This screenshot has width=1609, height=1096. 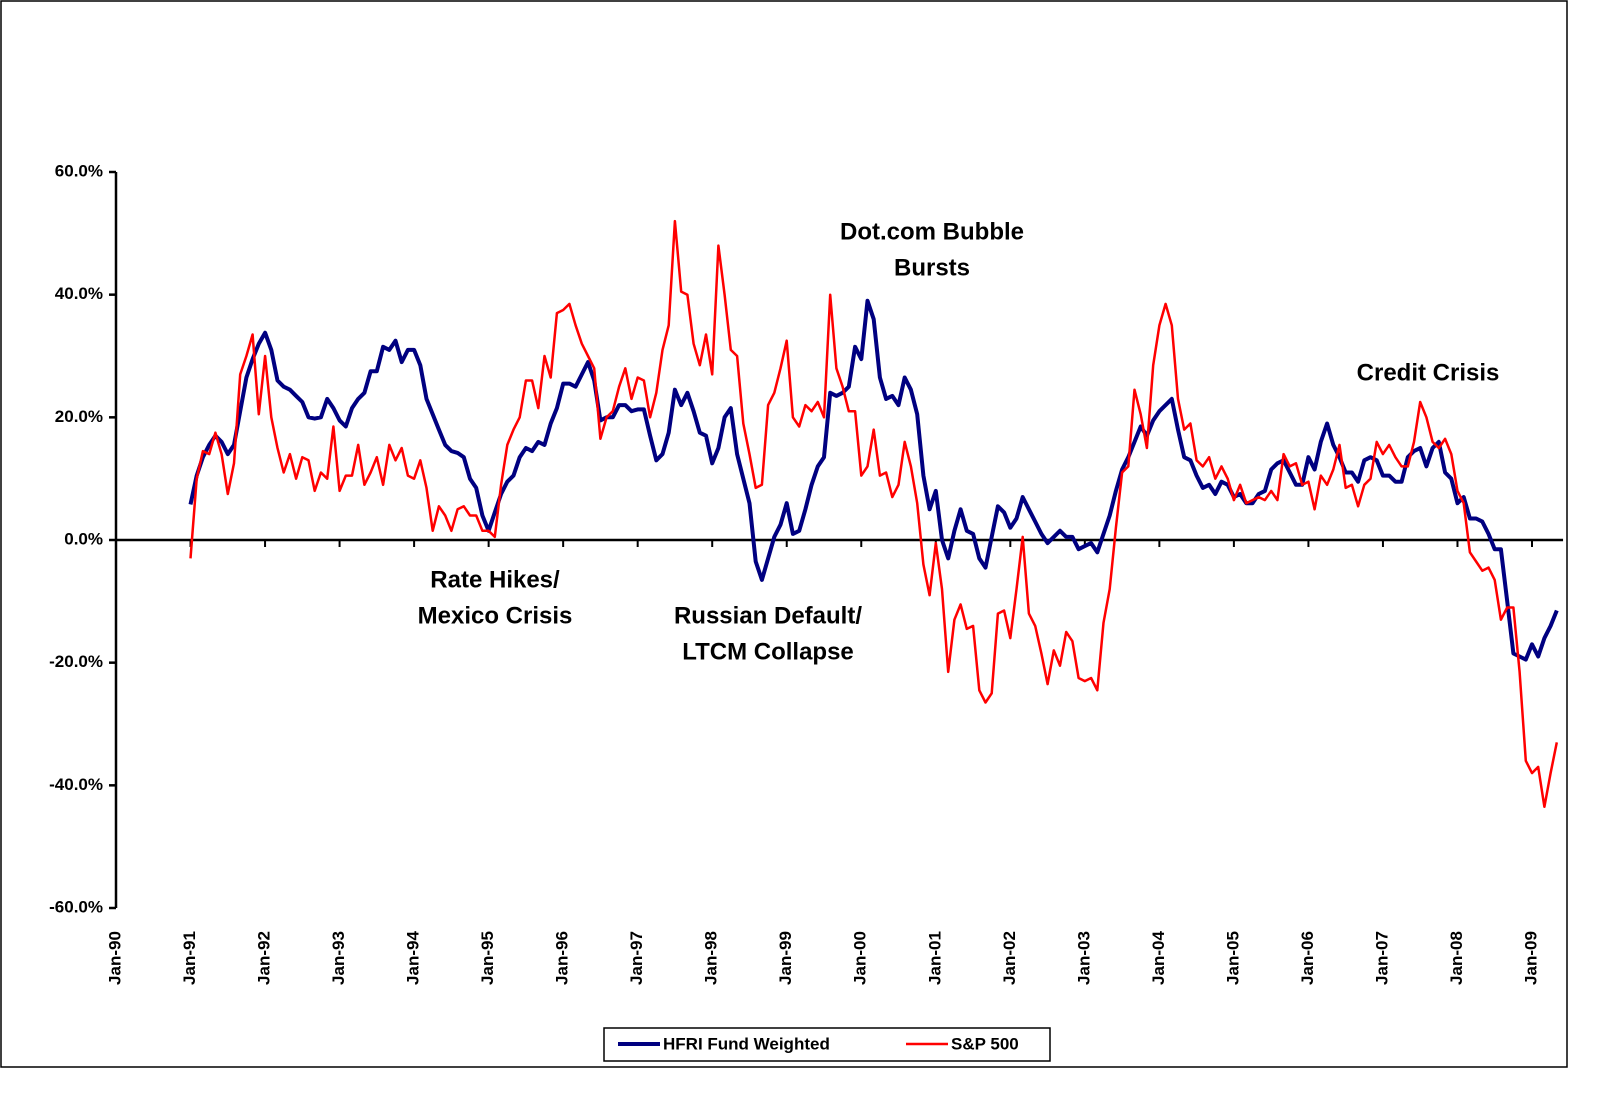 What do you see at coordinates (114, 958) in the screenshot?
I see `x-tick-label: Jan-90` at bounding box center [114, 958].